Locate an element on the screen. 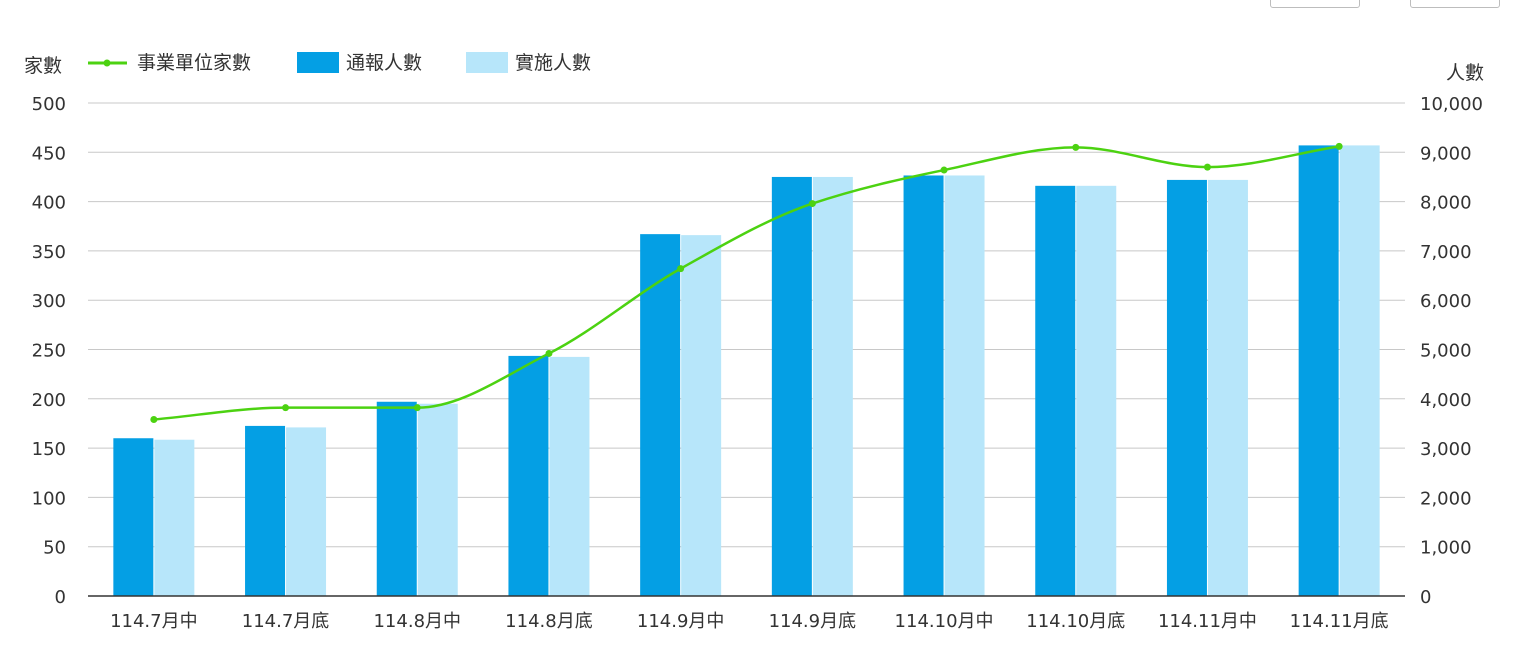 Image resolution: width=1523 pixels, height=650 pixels. x-tick-label: 114.9月底 is located at coordinates (813, 621).